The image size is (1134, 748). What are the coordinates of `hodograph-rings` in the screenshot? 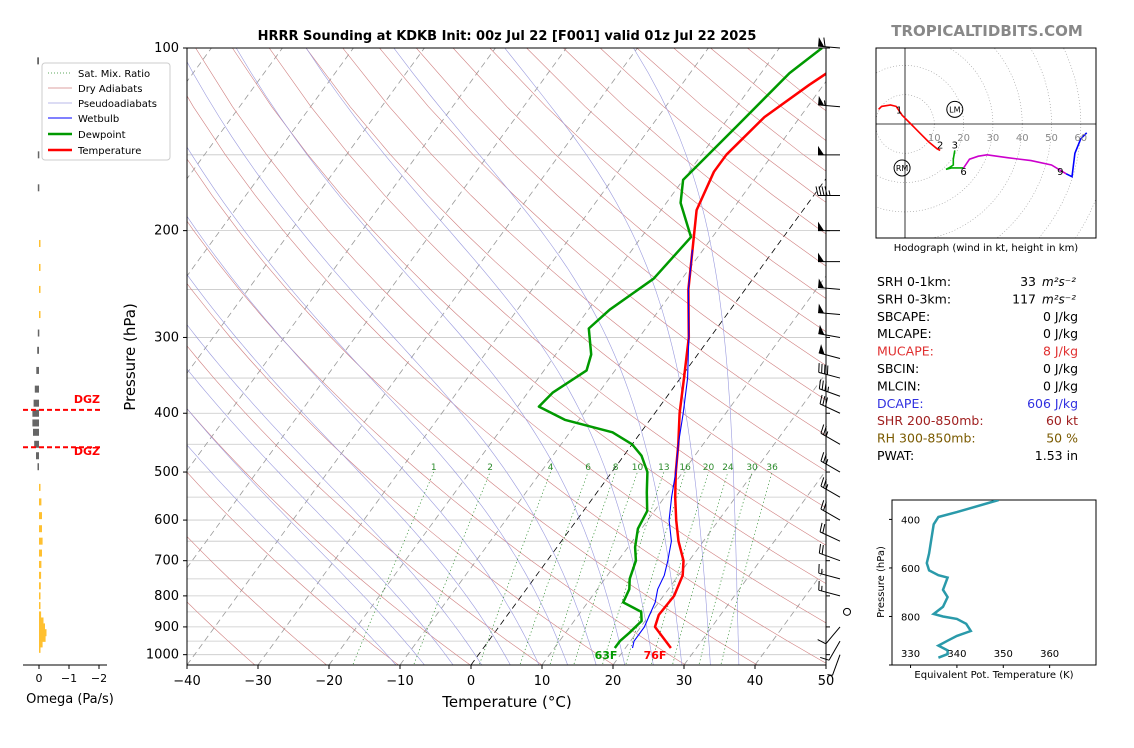 It's located at (986, 143).